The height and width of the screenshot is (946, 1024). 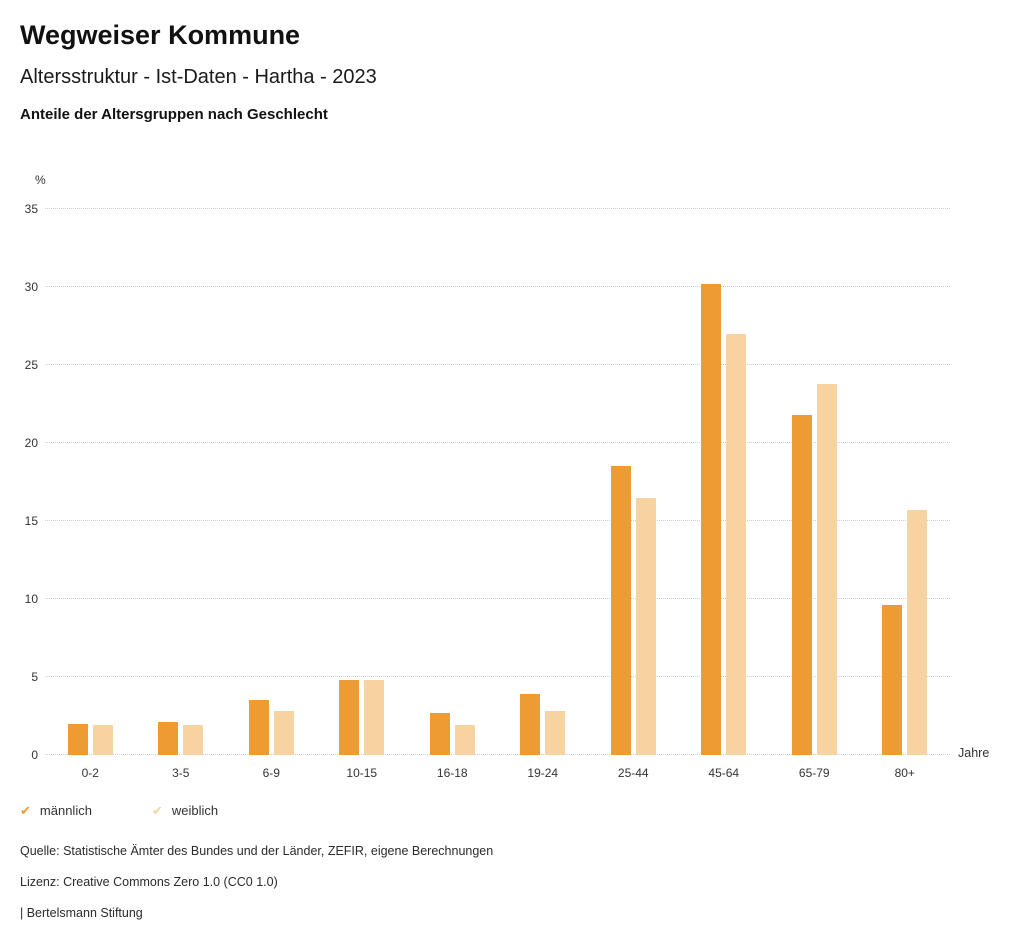 What do you see at coordinates (81, 913) in the screenshot?
I see `footer-attribution: | Bertelsmann Stiftung` at bounding box center [81, 913].